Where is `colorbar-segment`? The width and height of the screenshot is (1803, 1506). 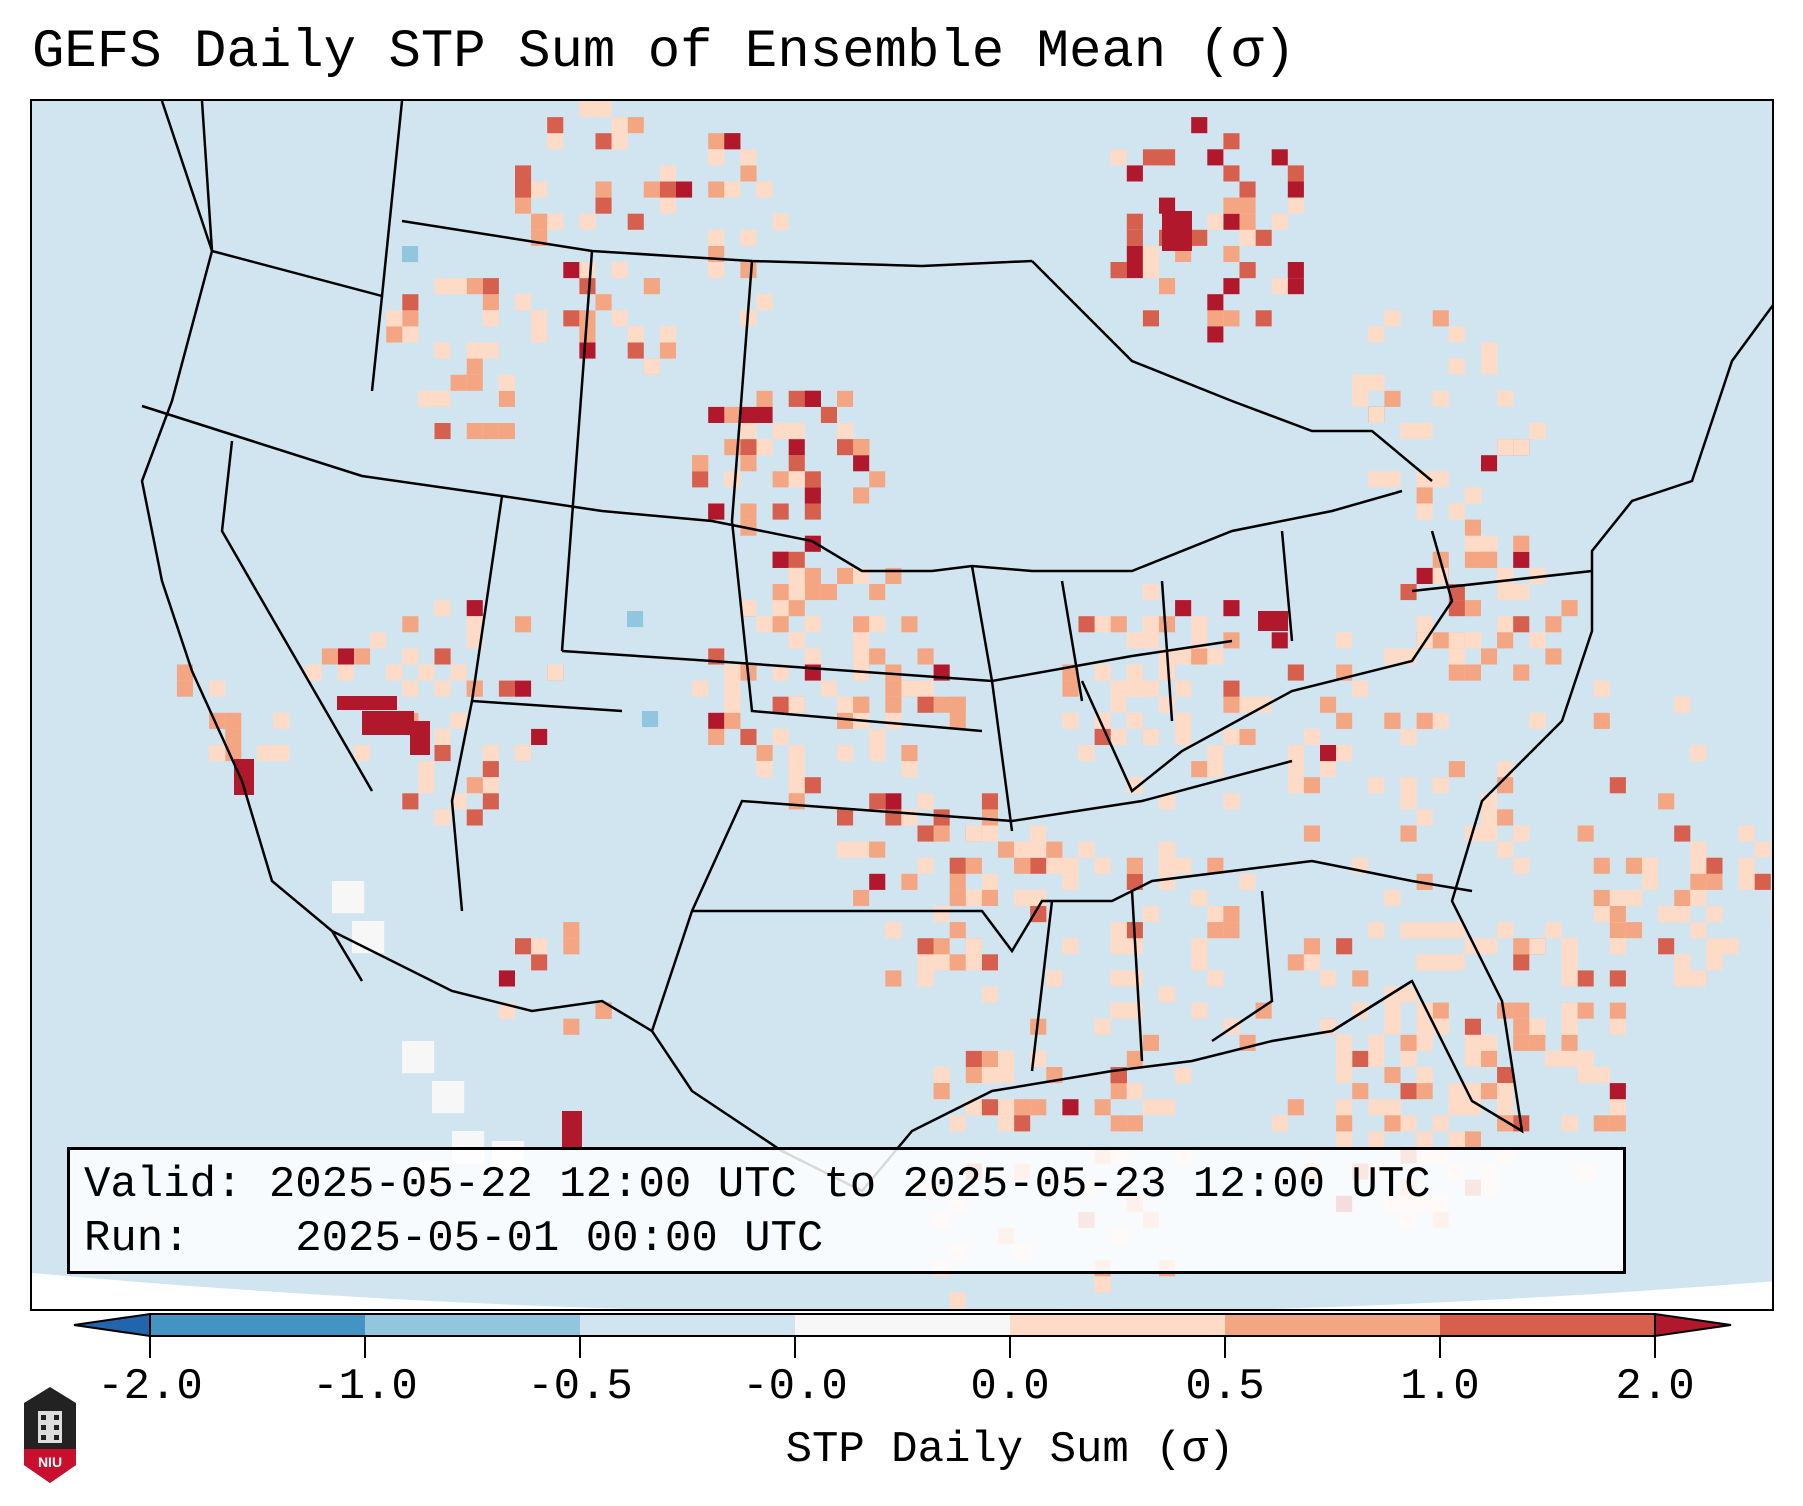 colorbar-segment is located at coordinates (903, 1325).